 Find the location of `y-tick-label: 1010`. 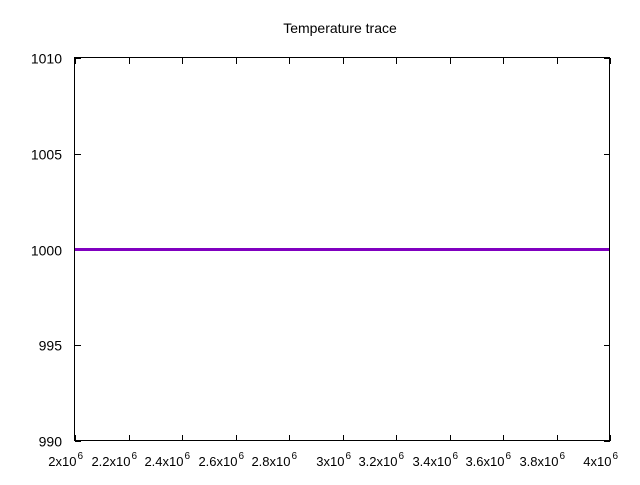

y-tick-label: 1010 is located at coordinates (46, 59).